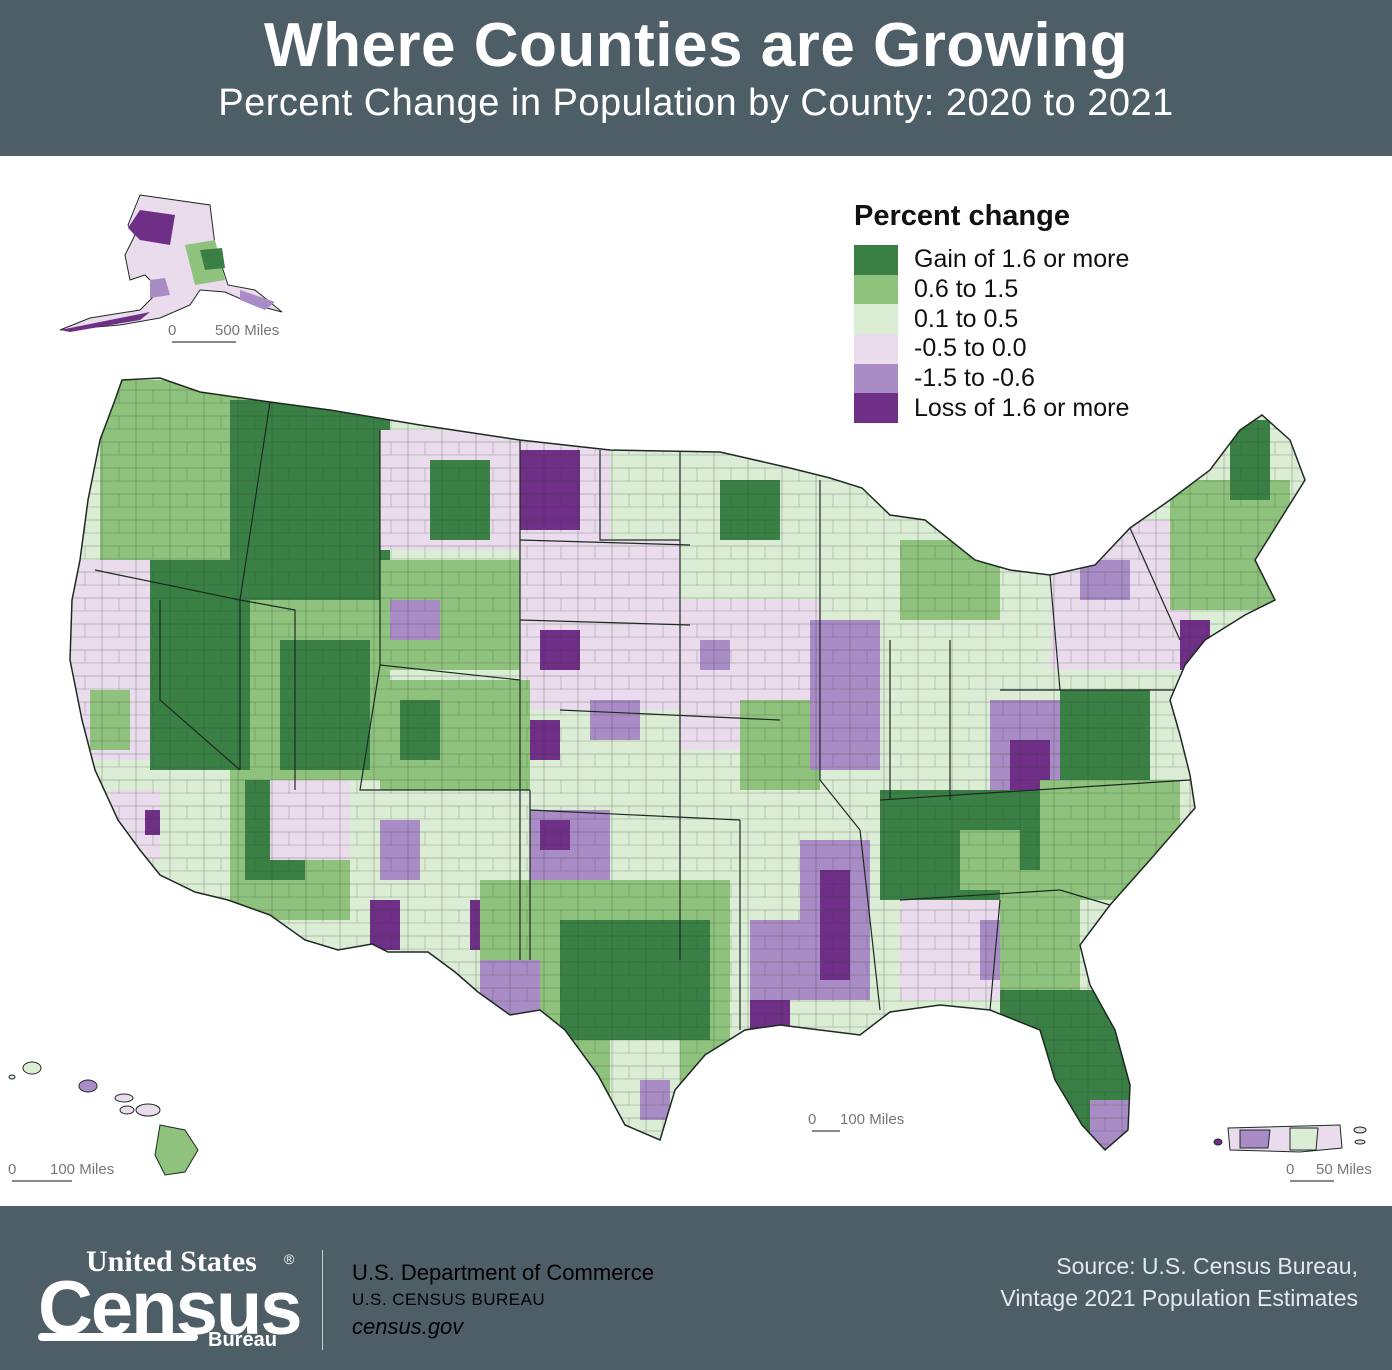 The height and width of the screenshot is (1370, 1392). I want to click on puerto-rico-scale-label: 50 Miles, so click(1344, 1169).